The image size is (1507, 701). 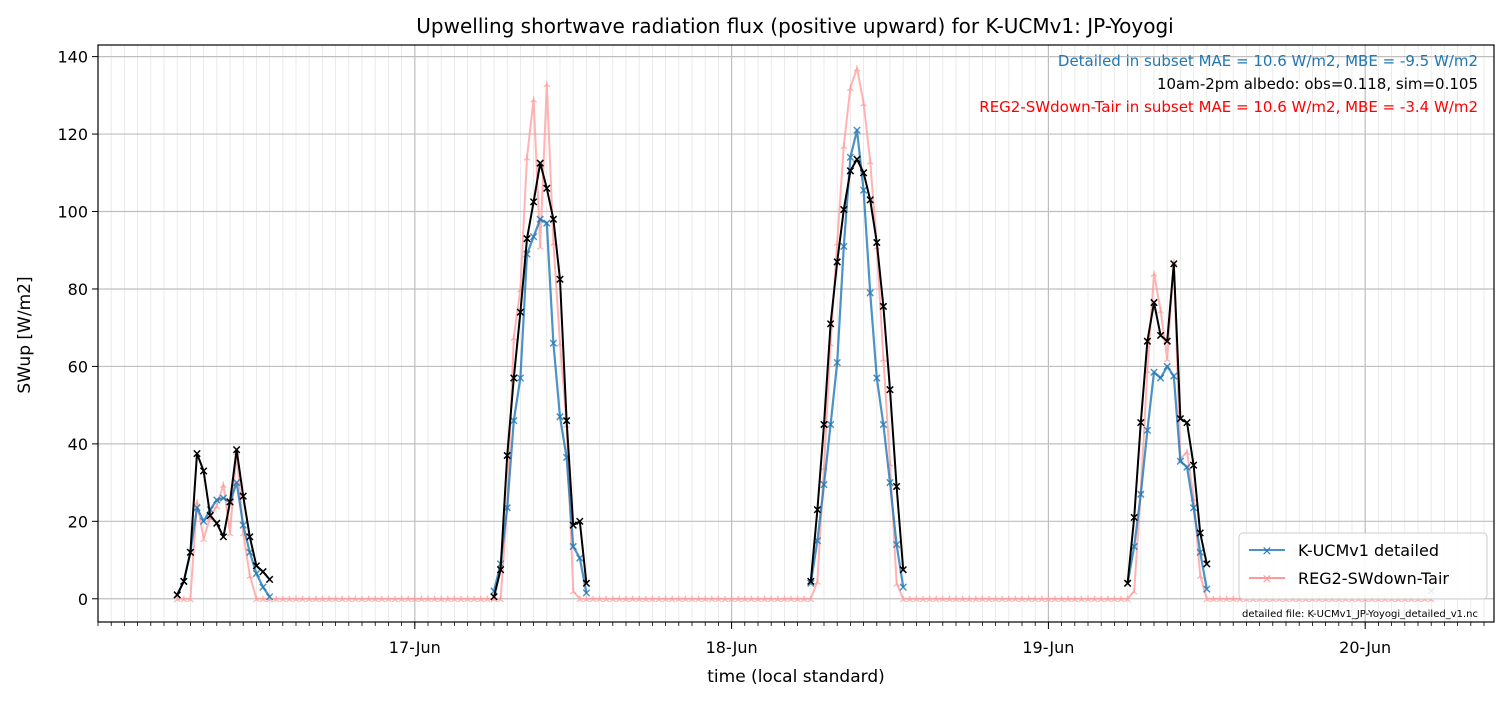 I want to click on annotation-albedo: 10am-2pm albedo: obs=0.118, sim=0.105, so click(x=1317, y=84).